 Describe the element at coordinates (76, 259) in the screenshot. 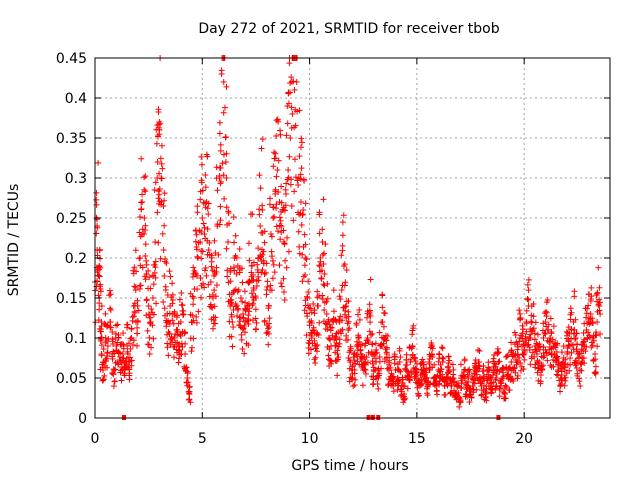

I see `y-tick-label: 0.2` at that location.